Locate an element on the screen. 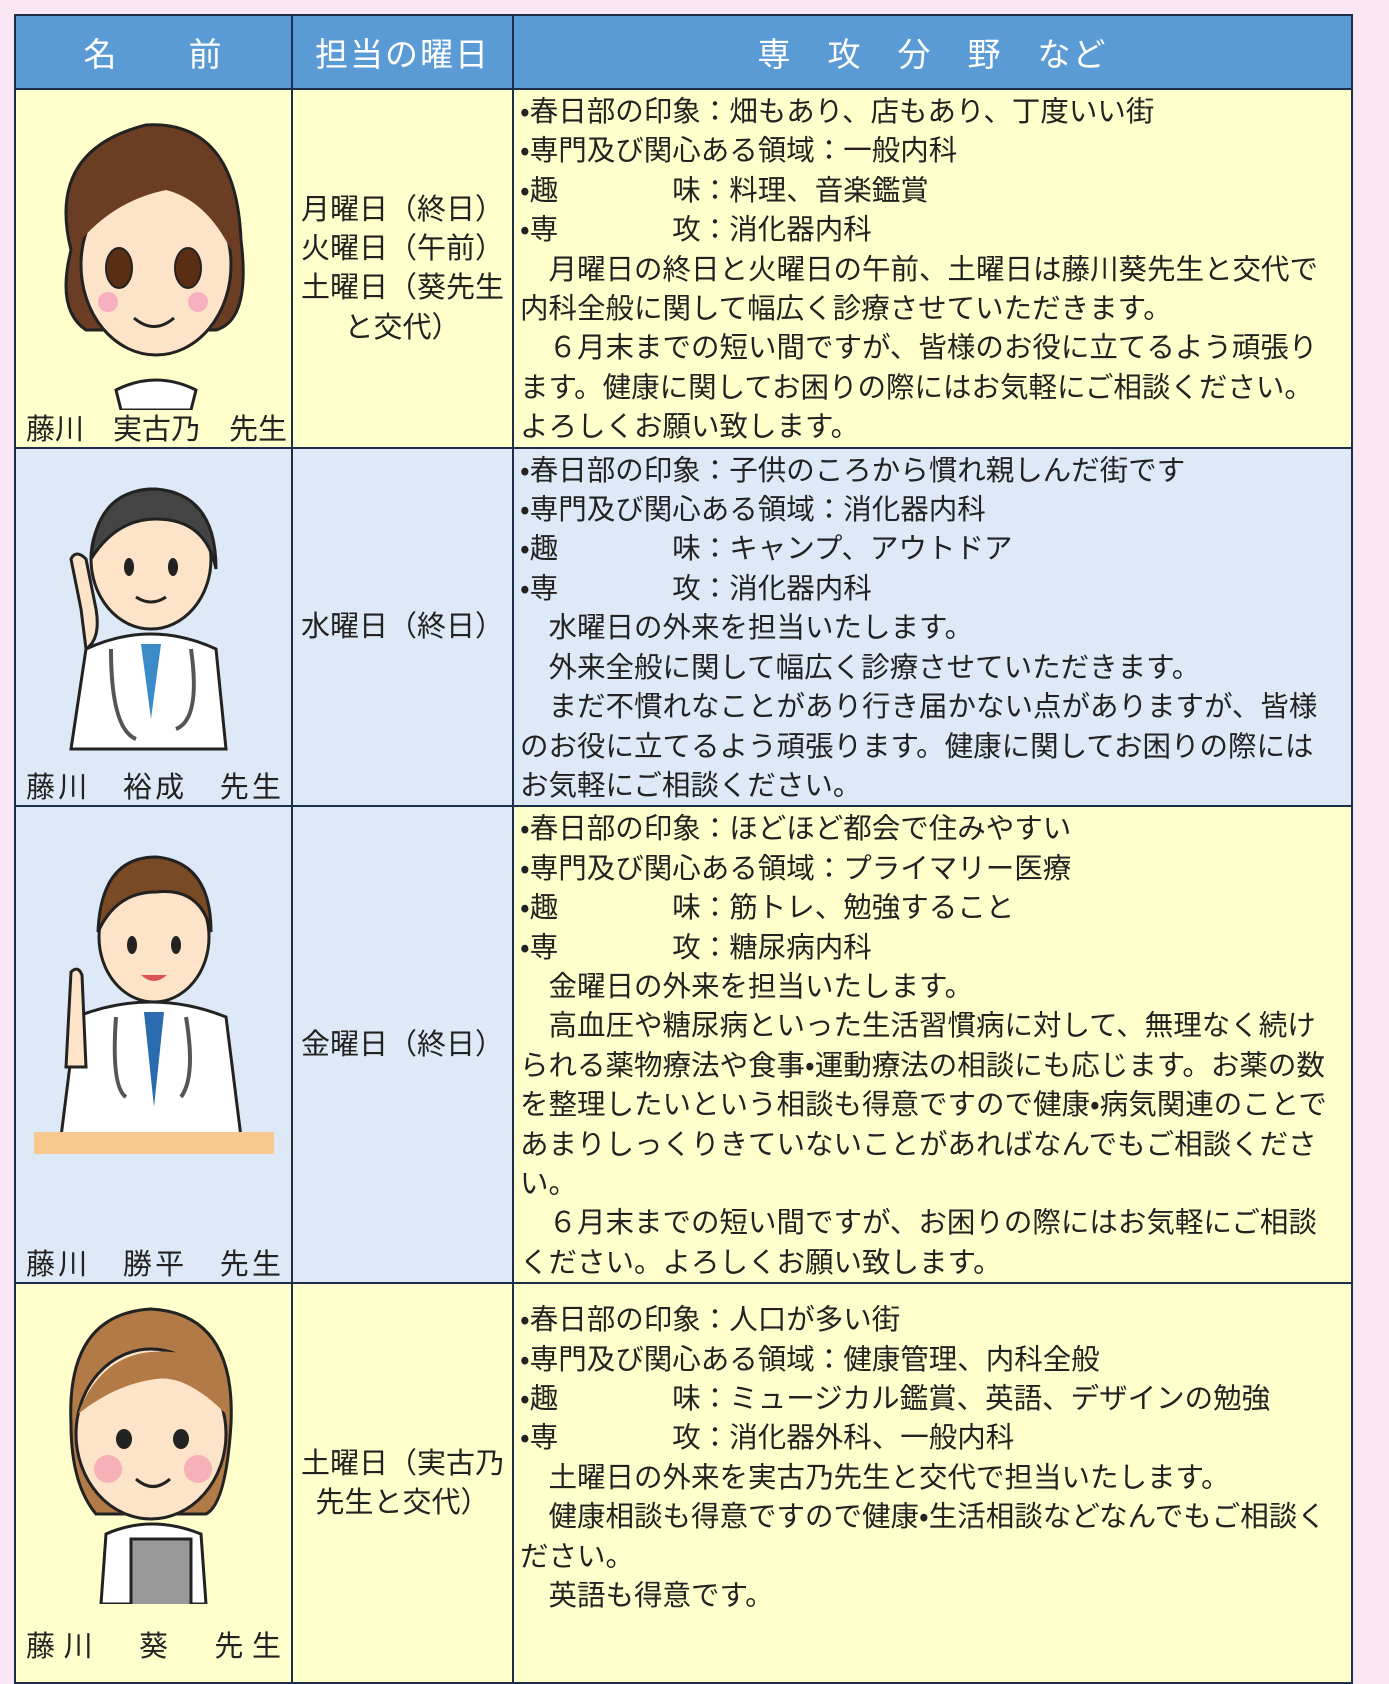  name-cell: 藤川 勝平 先生 is located at coordinates (153, 1045).